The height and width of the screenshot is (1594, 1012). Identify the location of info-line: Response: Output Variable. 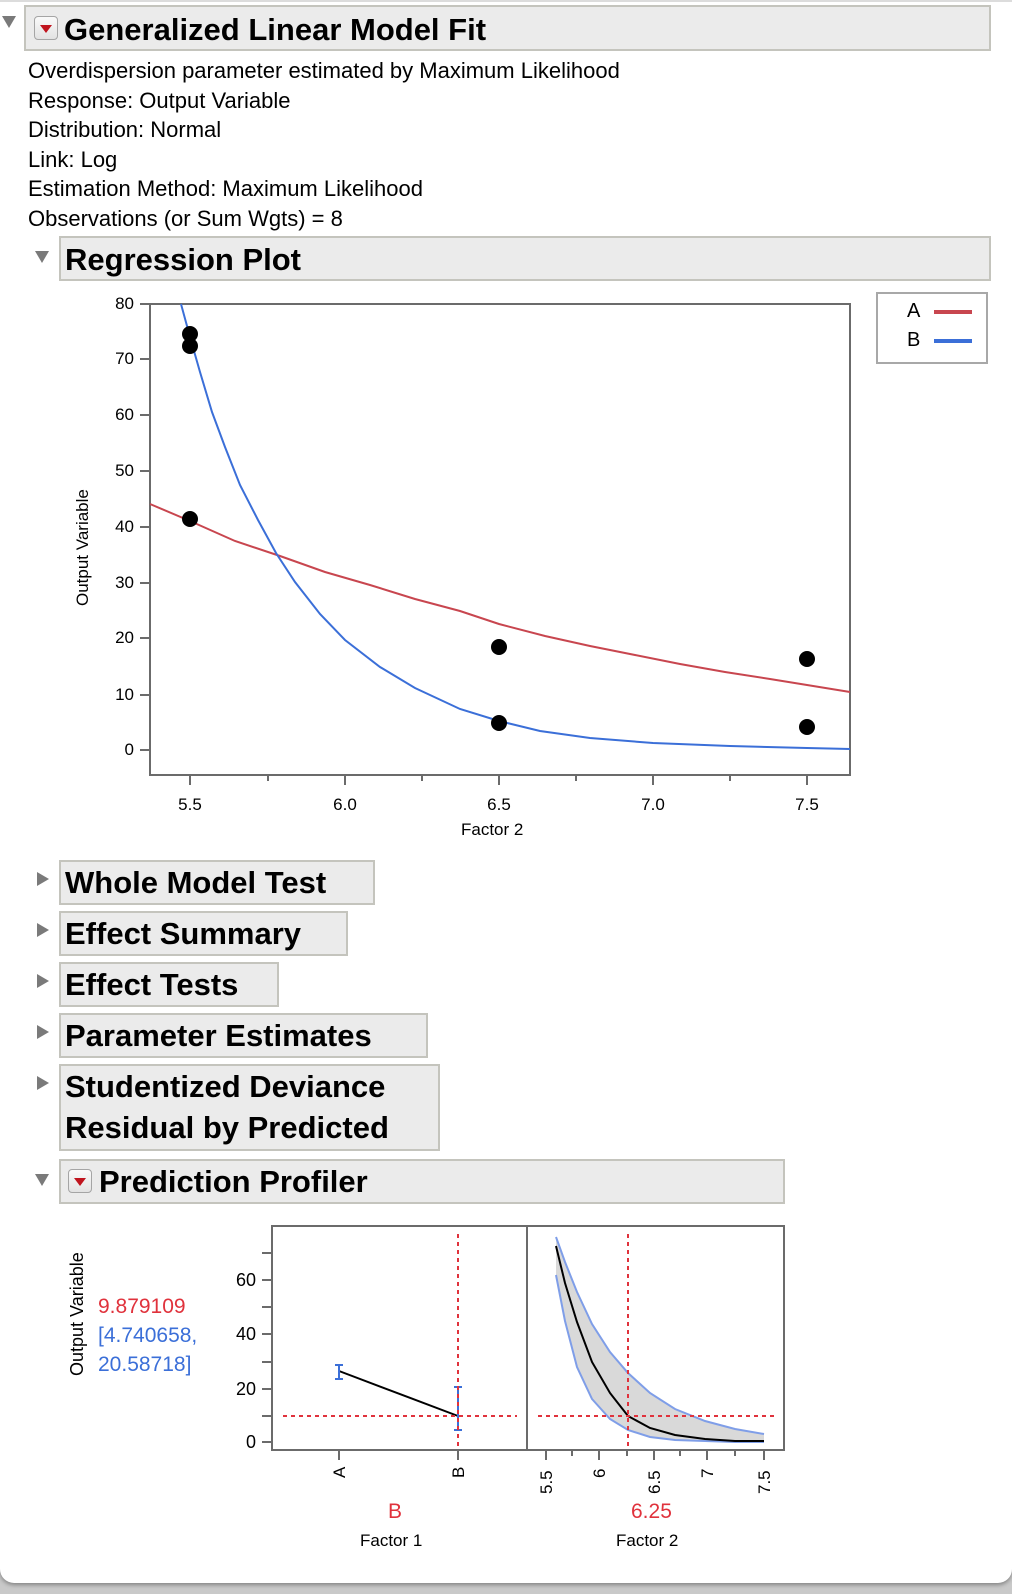
(159, 100).